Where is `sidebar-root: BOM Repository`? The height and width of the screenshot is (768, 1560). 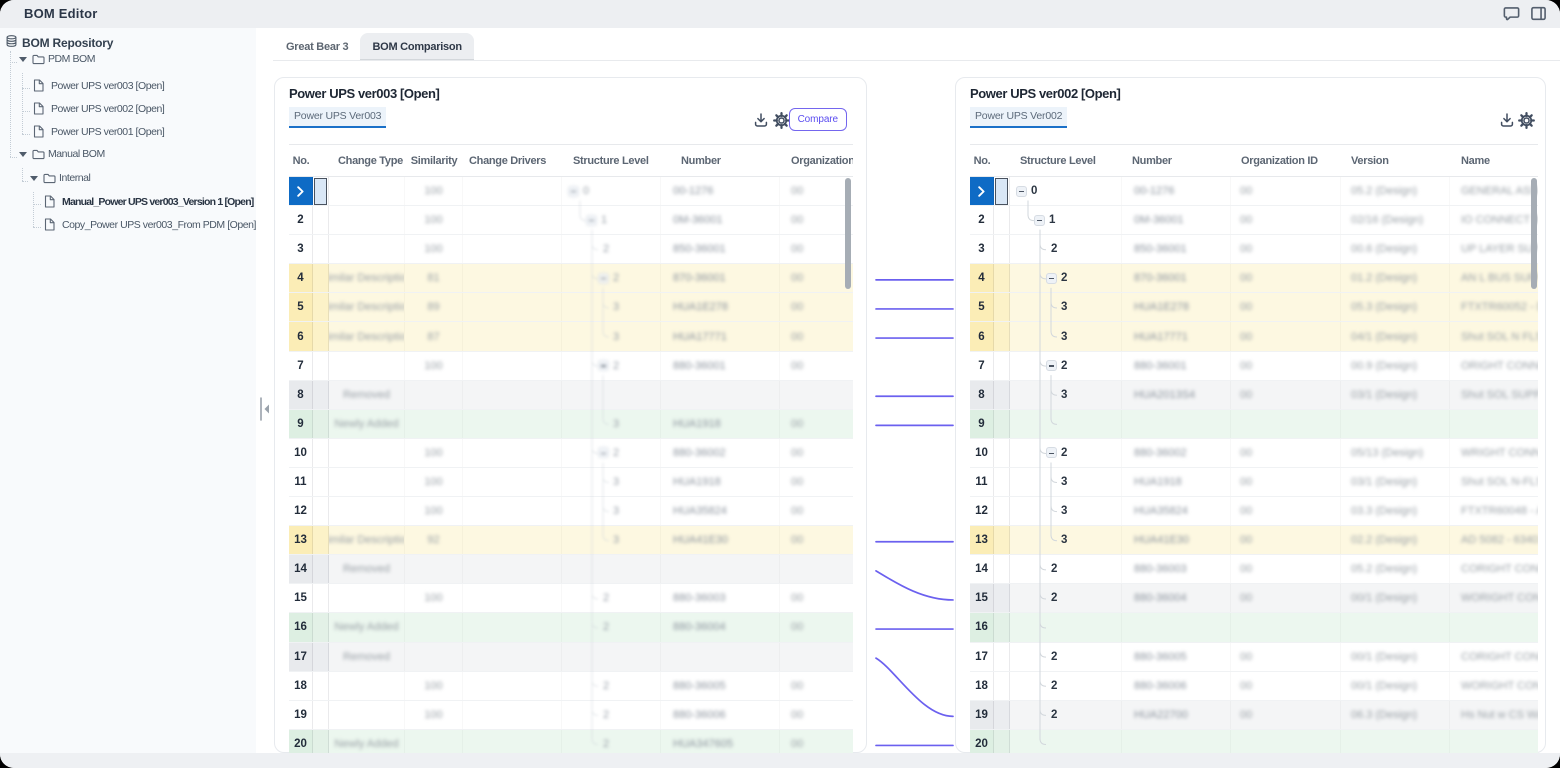 sidebar-root: BOM Repository is located at coordinates (59, 43).